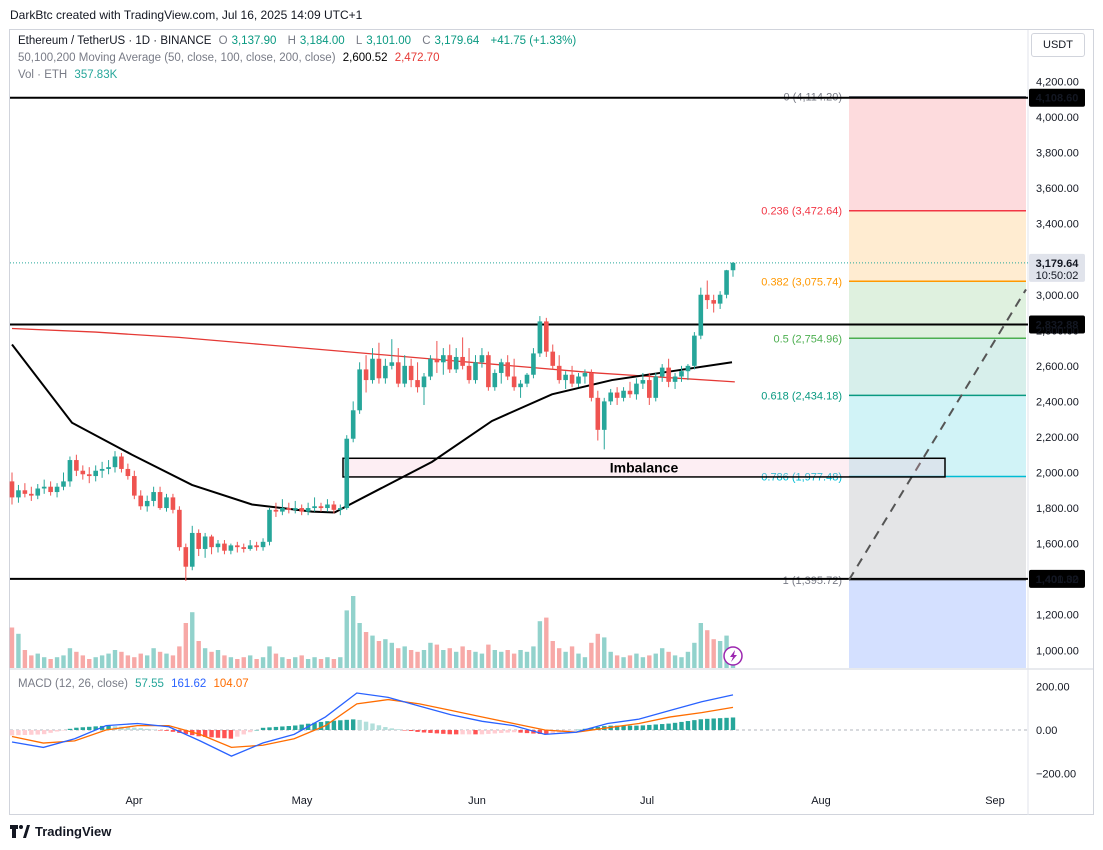 The image size is (1103, 850). What do you see at coordinates (1057, 154) in the screenshot?
I see `price-axis-tick: 3,800.00` at bounding box center [1057, 154].